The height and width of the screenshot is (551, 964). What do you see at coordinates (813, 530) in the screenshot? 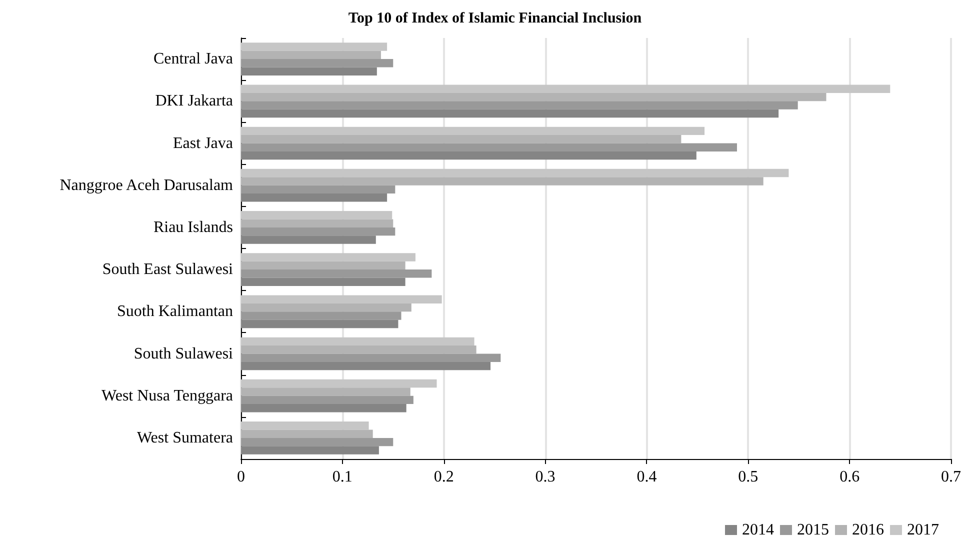
I see `legend-label: 2015` at bounding box center [813, 530].